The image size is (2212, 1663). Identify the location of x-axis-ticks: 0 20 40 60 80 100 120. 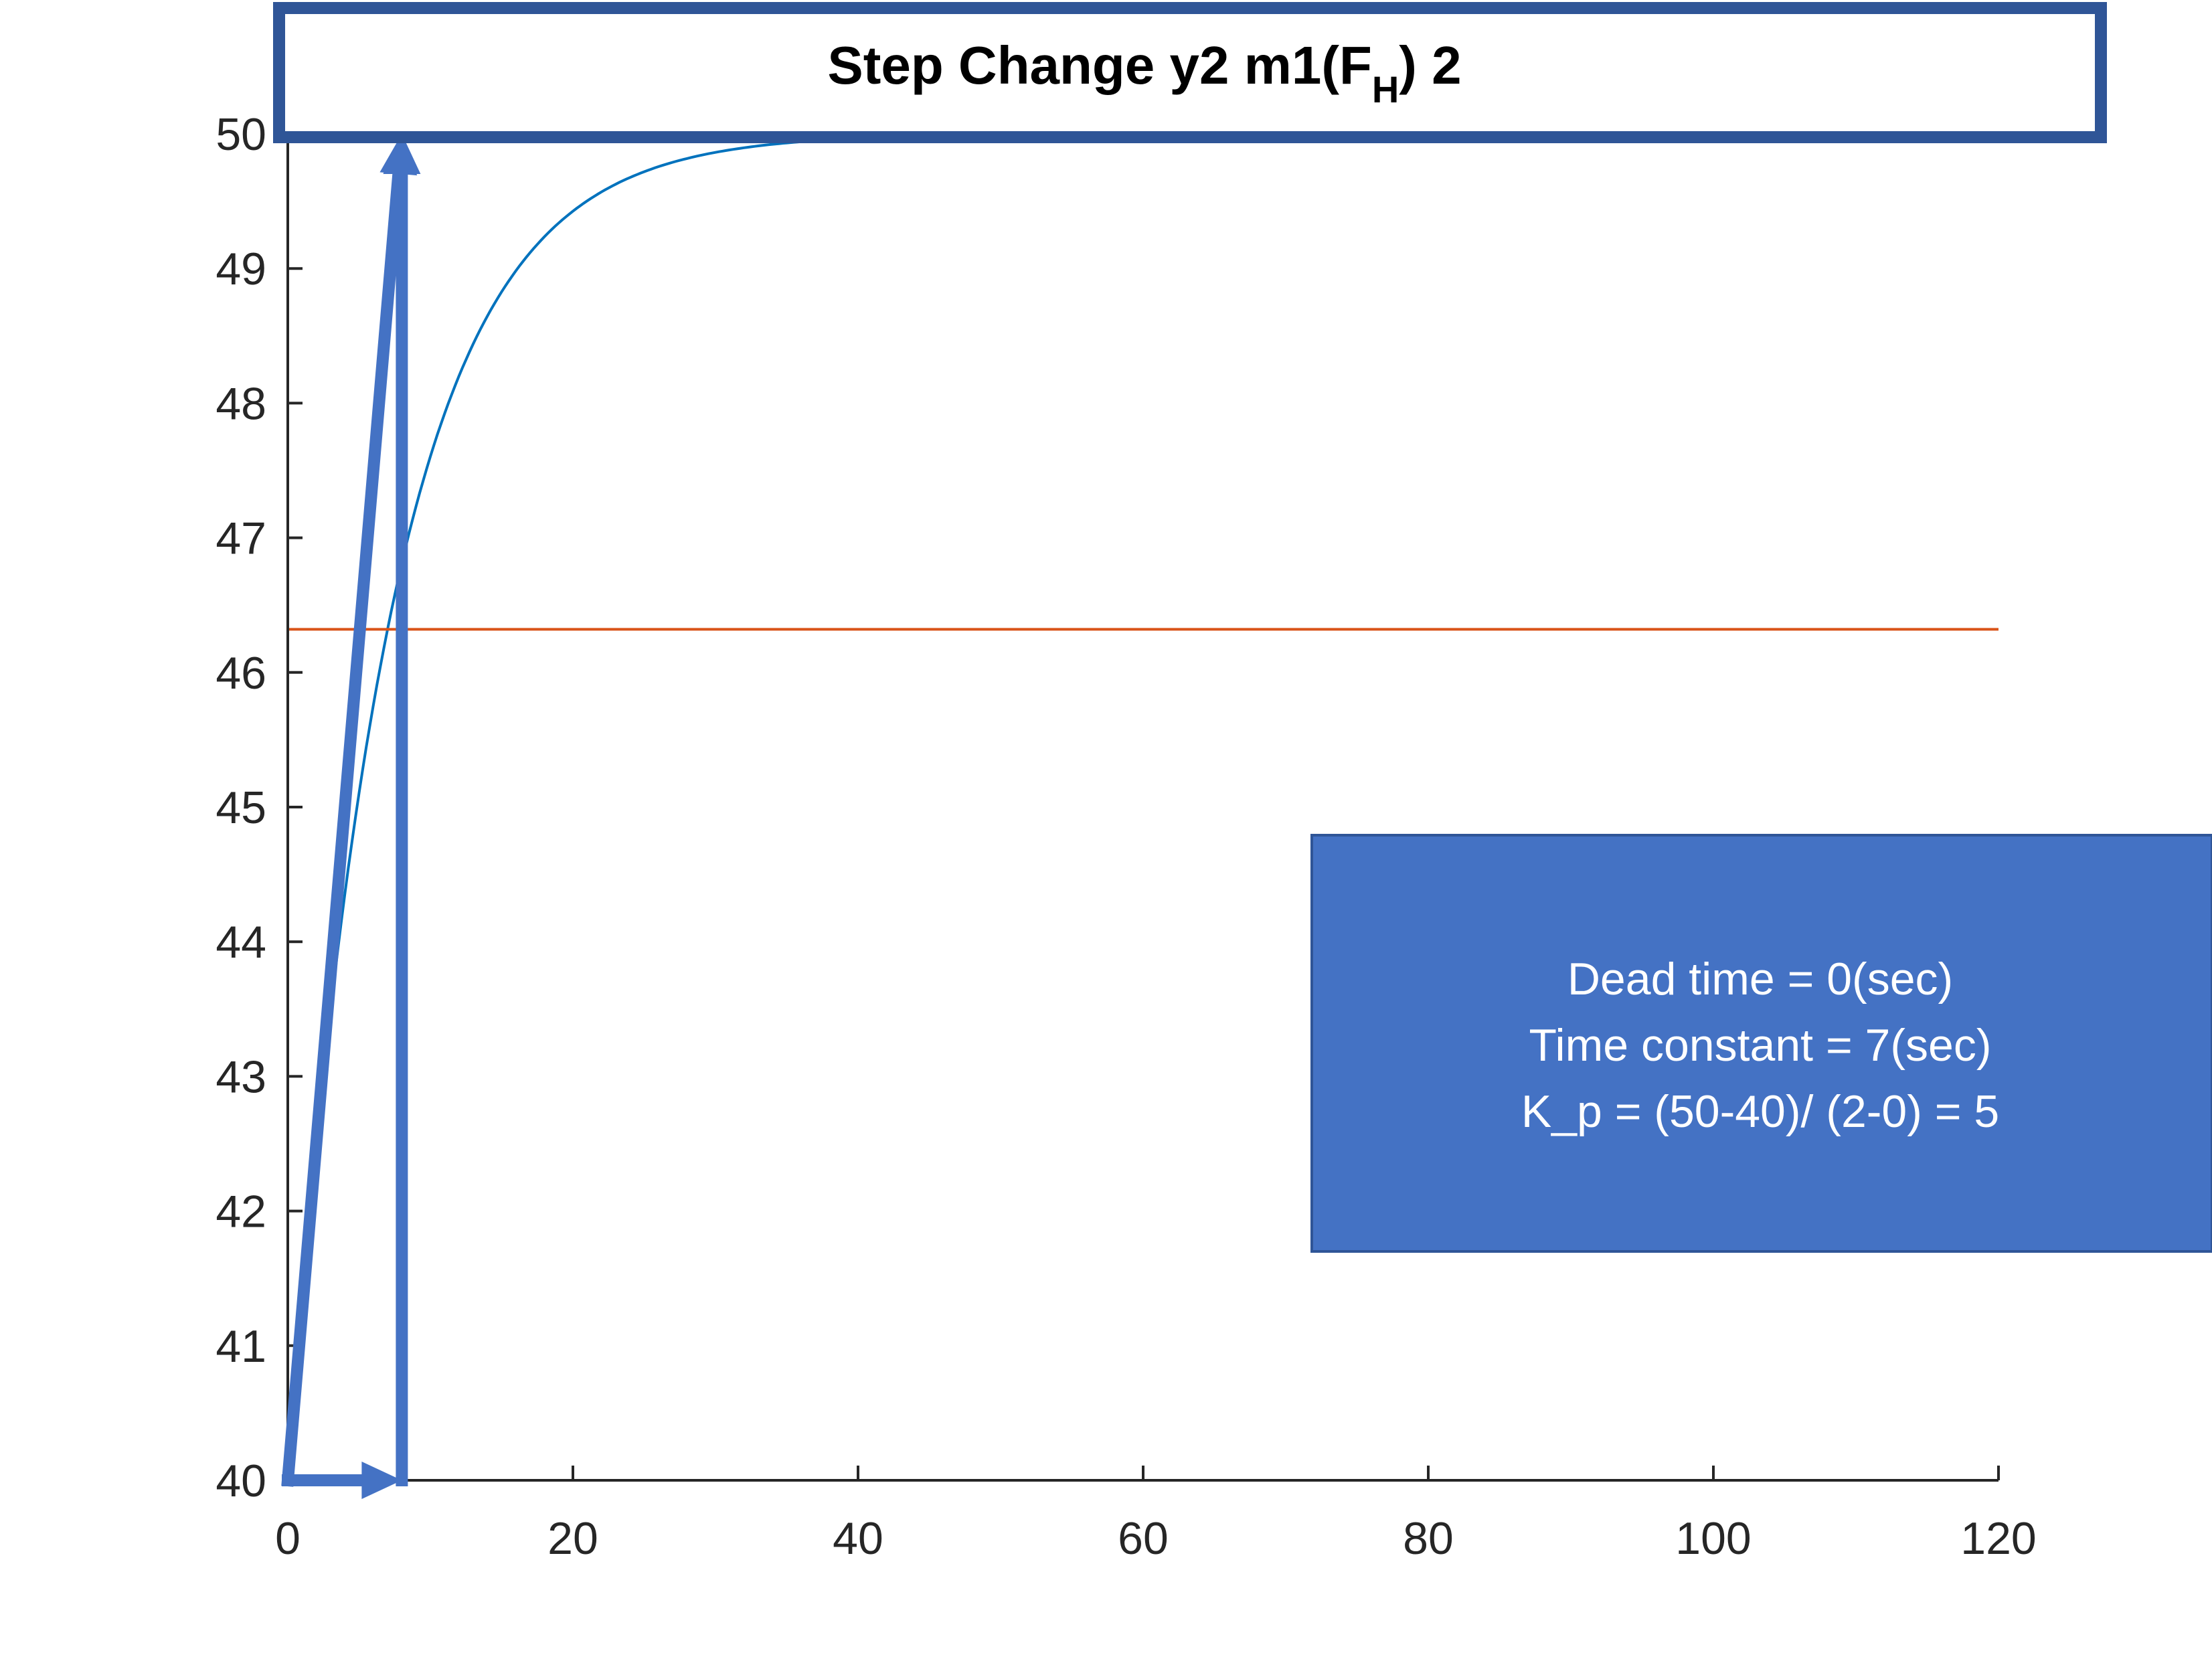
(1156, 1515).